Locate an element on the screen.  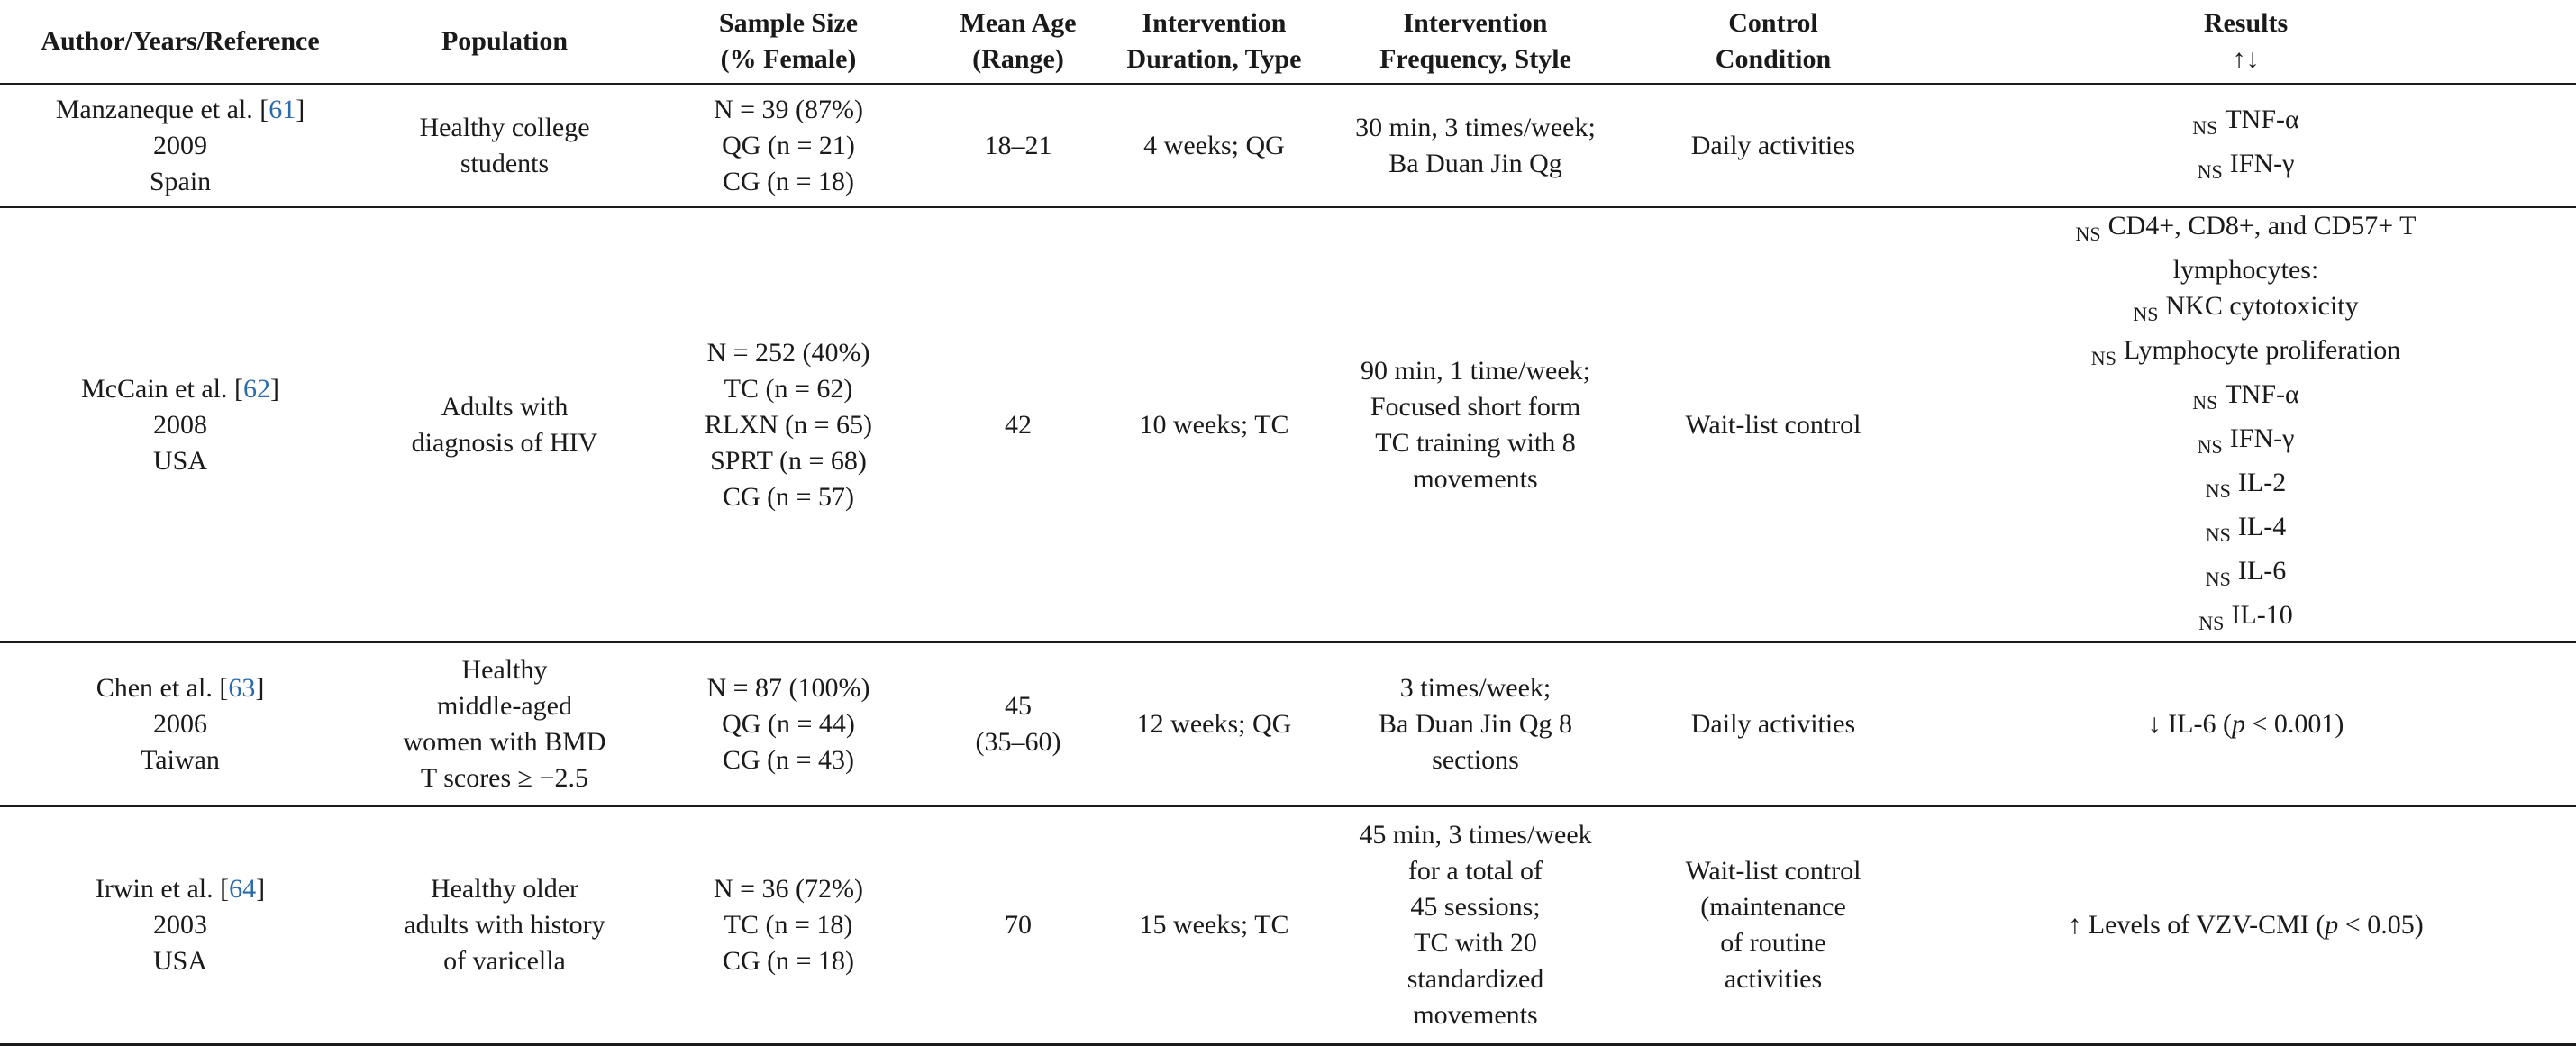
header-sample-size: Sample Size (% Female) is located at coordinates (788, 42).